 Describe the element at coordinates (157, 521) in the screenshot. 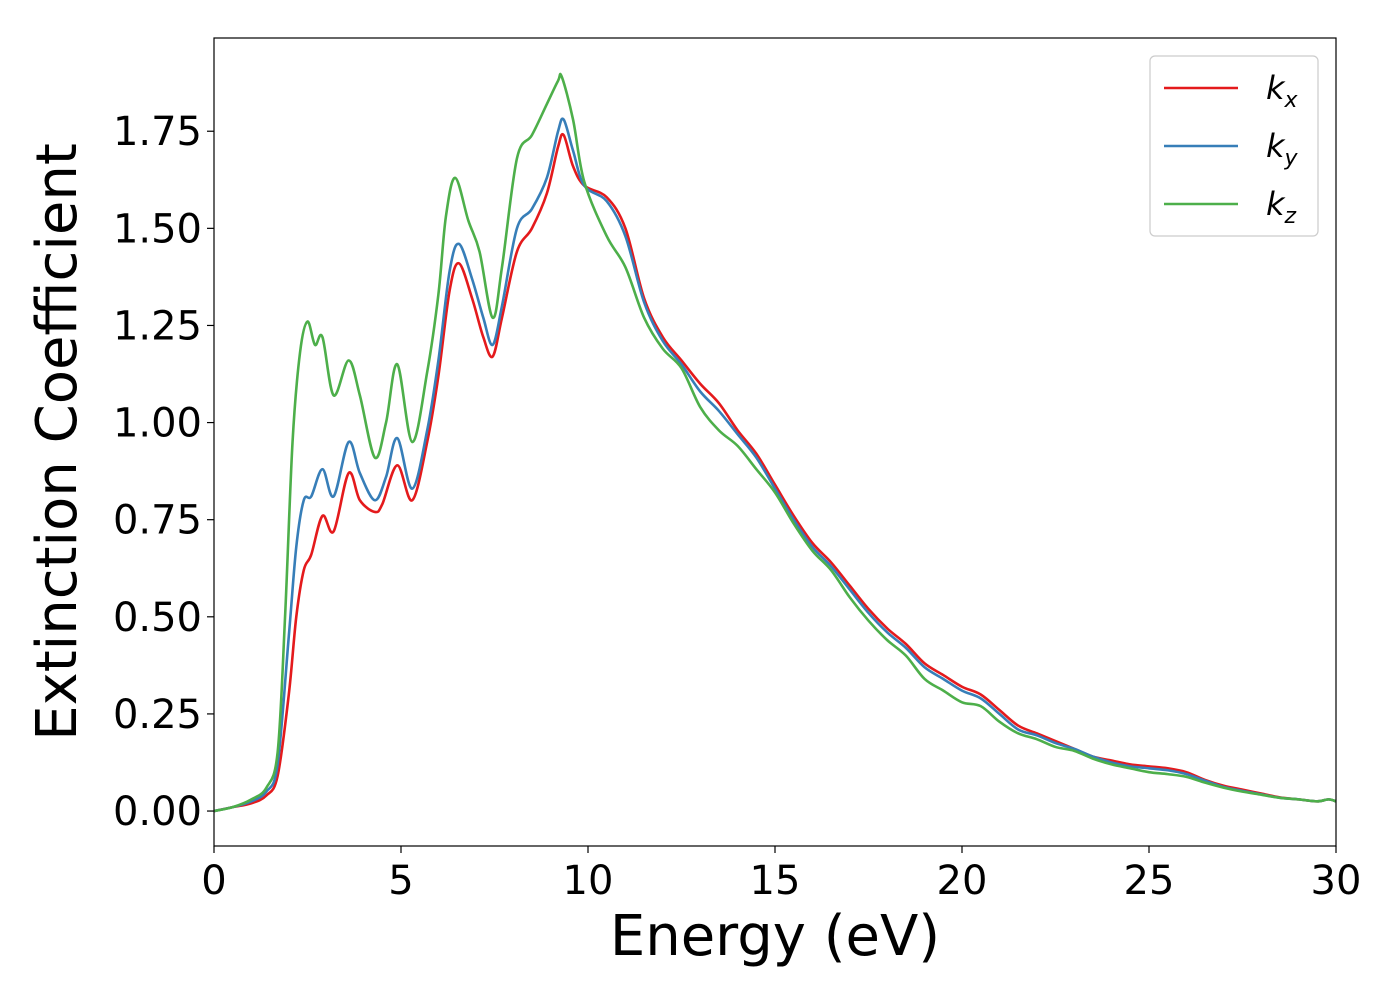

I see `y-tick-label: 0.75` at that location.